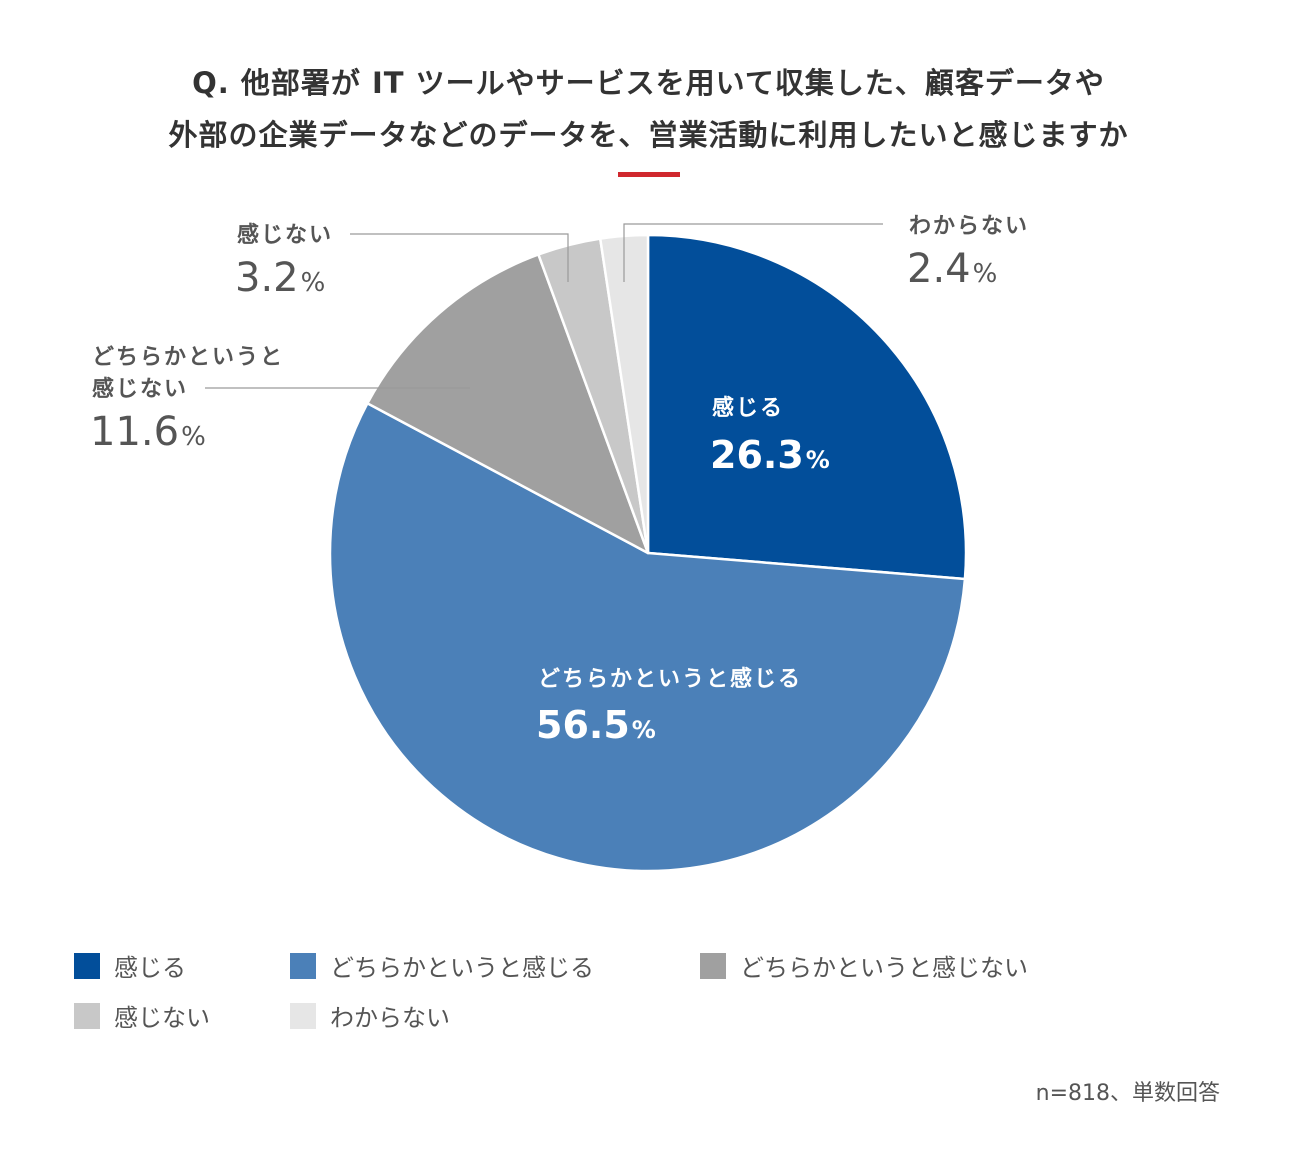 The height and width of the screenshot is (1164, 1297). Describe the element at coordinates (748, 408) in the screenshot. I see `slice-1-label: 感じる` at that location.